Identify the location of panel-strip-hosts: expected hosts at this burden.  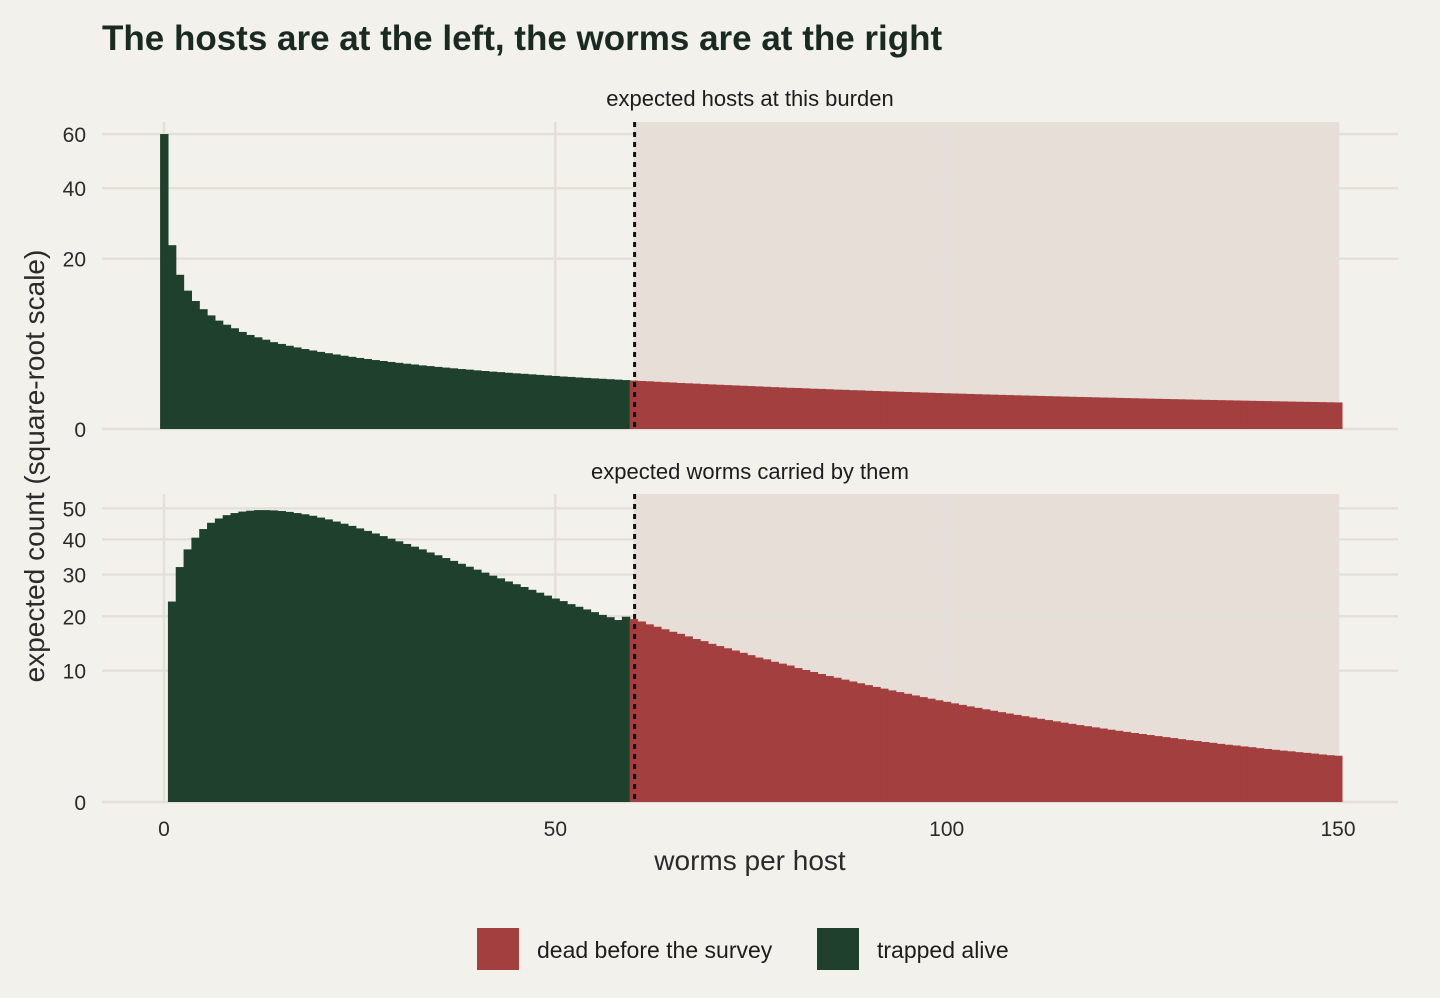
(749, 98).